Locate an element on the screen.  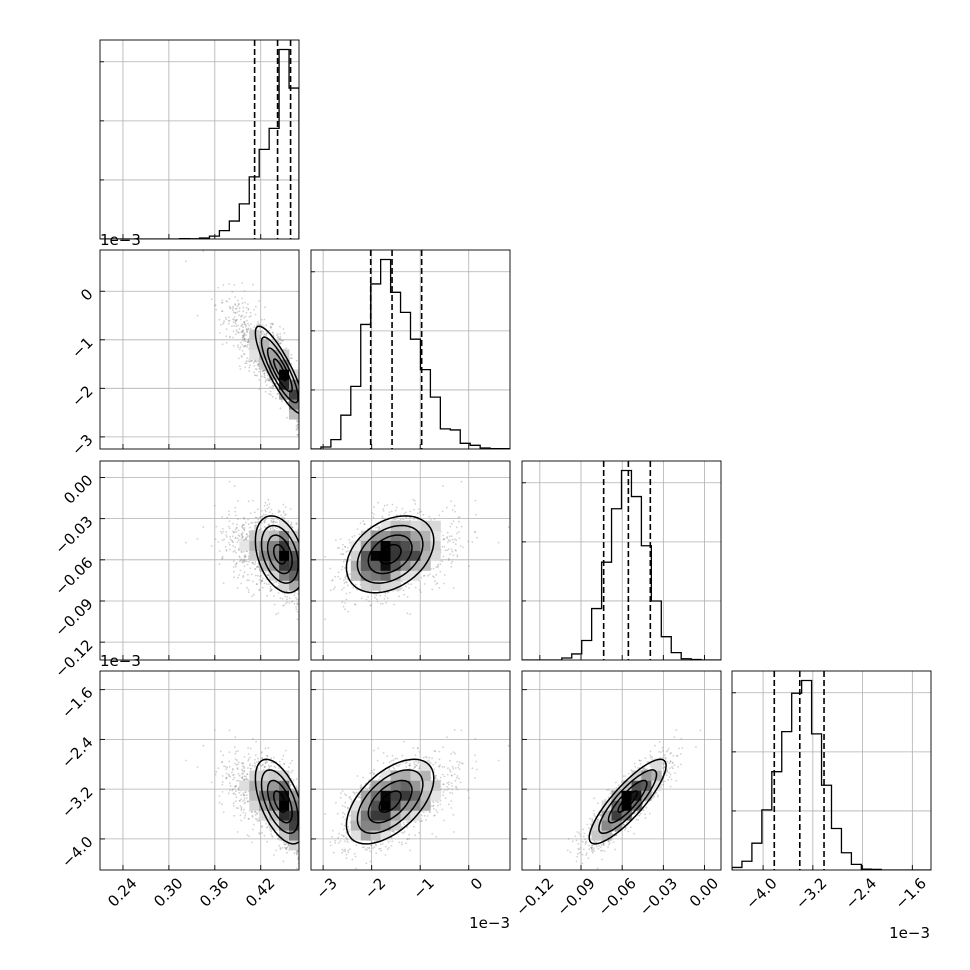
sample-points is located at coordinates (417, 550).